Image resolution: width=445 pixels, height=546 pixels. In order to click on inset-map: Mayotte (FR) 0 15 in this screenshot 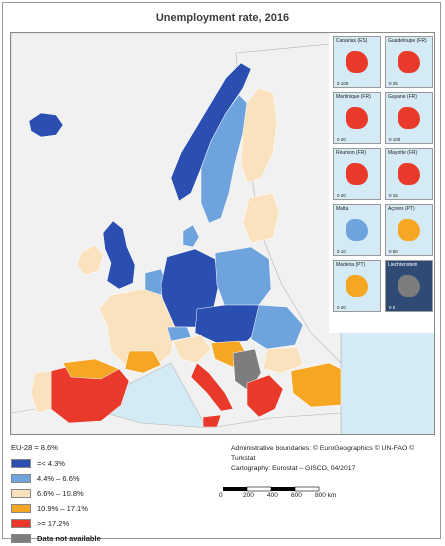, I will do `click(409, 174)`.